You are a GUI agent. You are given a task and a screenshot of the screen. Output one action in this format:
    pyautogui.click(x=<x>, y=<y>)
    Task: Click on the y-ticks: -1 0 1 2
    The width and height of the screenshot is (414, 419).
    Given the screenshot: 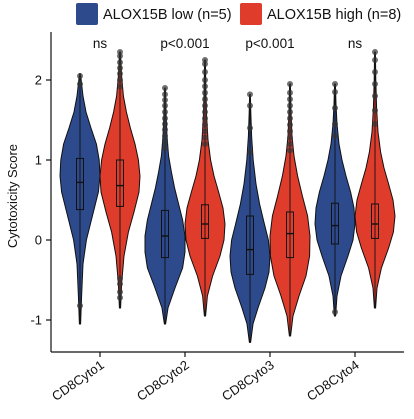 What is the action you would take?
    pyautogui.click(x=40, y=200)
    